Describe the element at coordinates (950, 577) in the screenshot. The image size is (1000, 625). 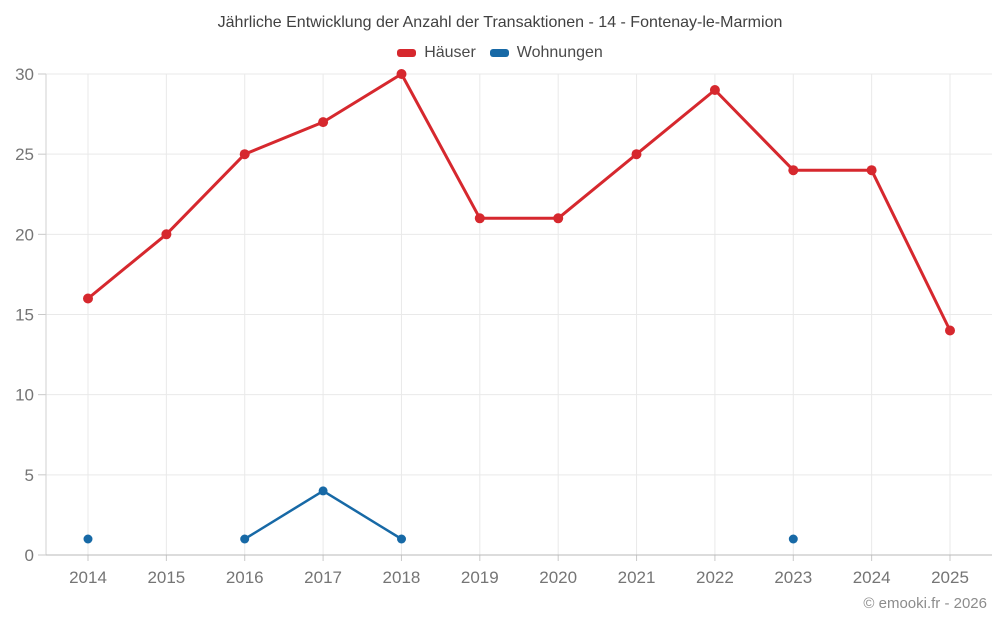
I see `x-tick-label: 2025` at that location.